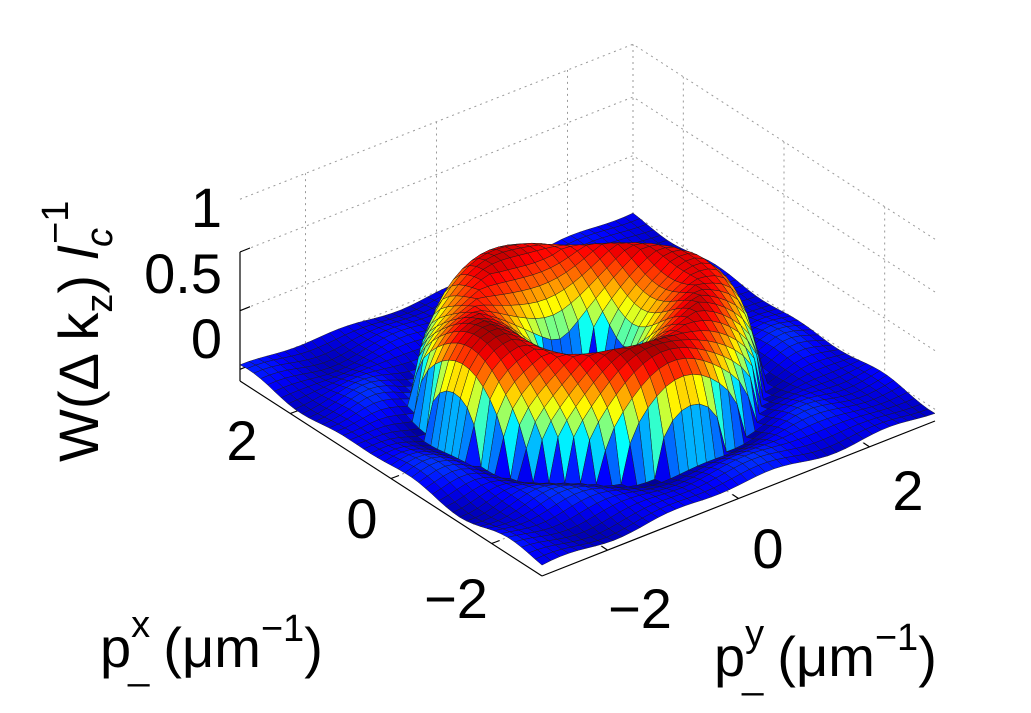 This screenshot has width=1031, height=713. I want to click on z-tick-label-1: 1, so click(206, 207).